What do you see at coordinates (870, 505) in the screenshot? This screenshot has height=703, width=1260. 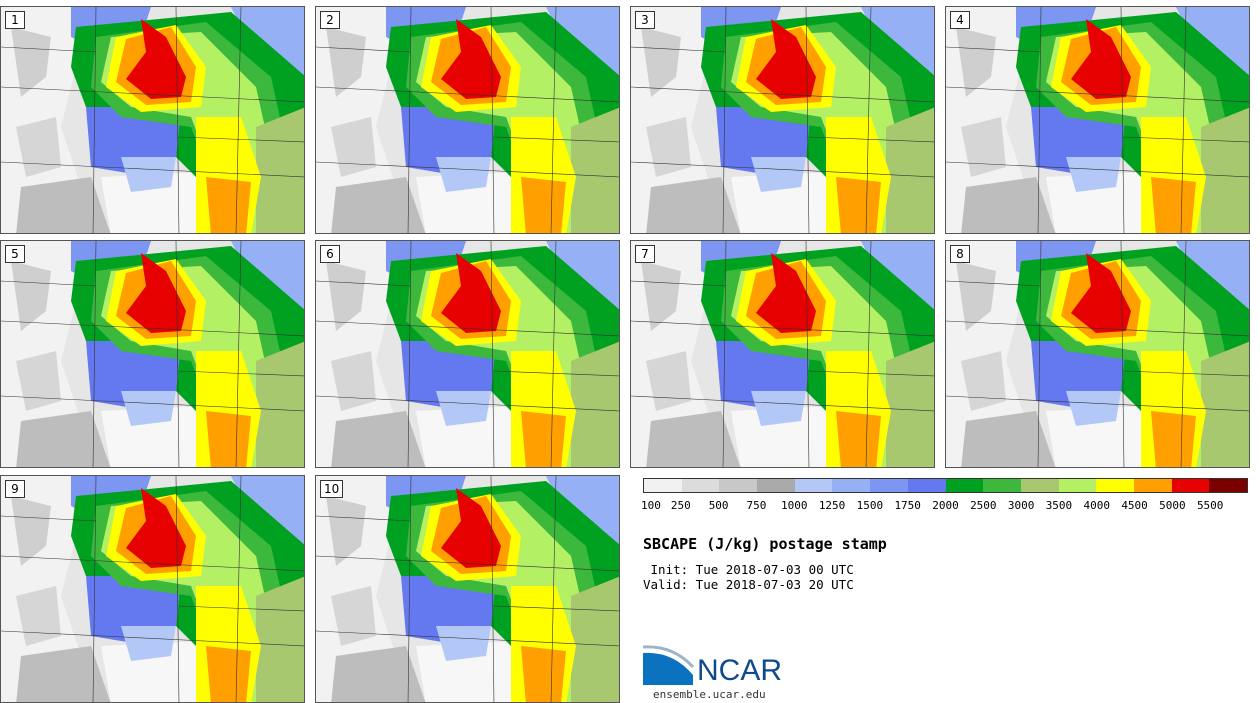 I see `colorbar-tick-label: 1500` at bounding box center [870, 505].